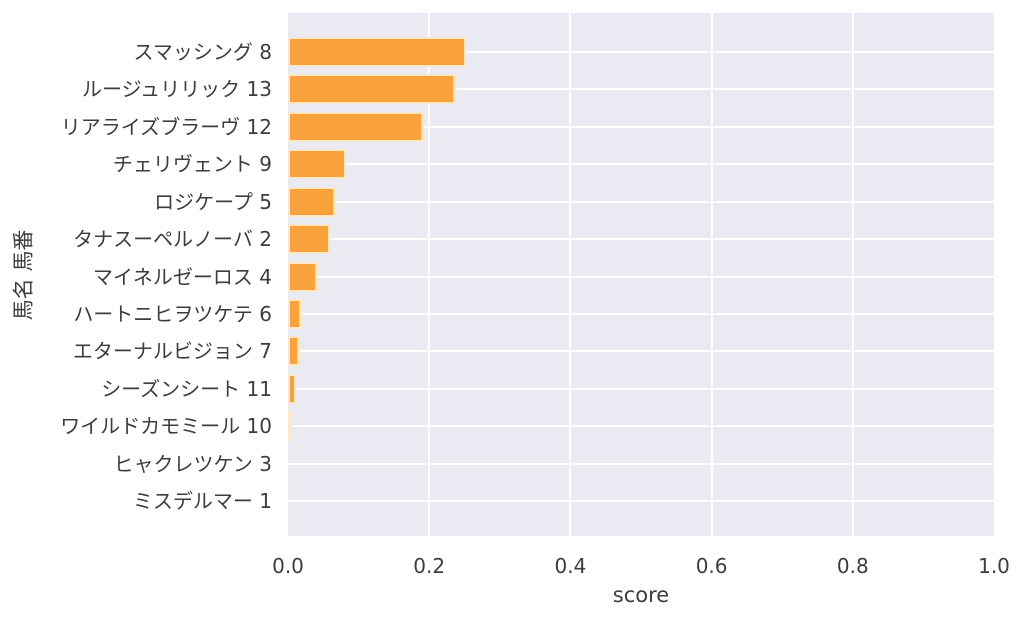 This screenshot has width=1024, height=620. Describe the element at coordinates (641, 595) in the screenshot. I see `x-axis-label: score` at that location.